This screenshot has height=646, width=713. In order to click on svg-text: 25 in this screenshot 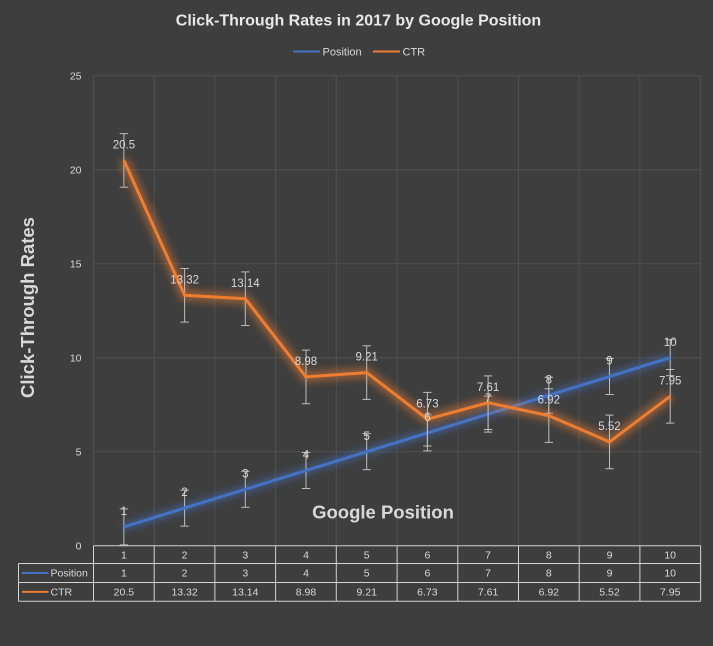, I will do `click(76, 77)`.